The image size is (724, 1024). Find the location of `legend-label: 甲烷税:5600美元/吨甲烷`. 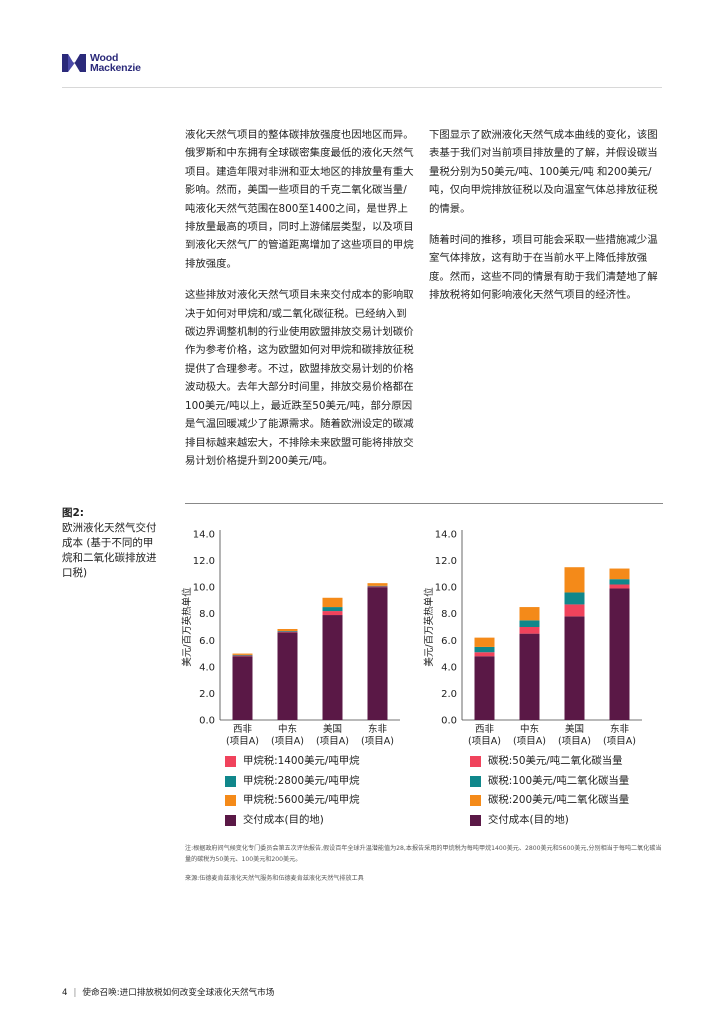

legend-label: 甲烷税:5600美元/吨甲烷 is located at coordinates (301, 800).